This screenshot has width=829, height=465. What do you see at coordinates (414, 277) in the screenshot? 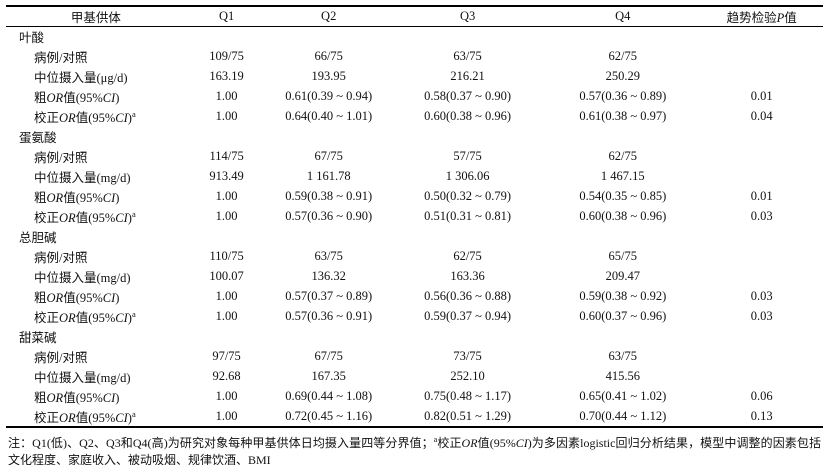
I see `table-row: 中位摄入量(mg/d) 100.07 136.32 163.36 209.47` at bounding box center [414, 277].